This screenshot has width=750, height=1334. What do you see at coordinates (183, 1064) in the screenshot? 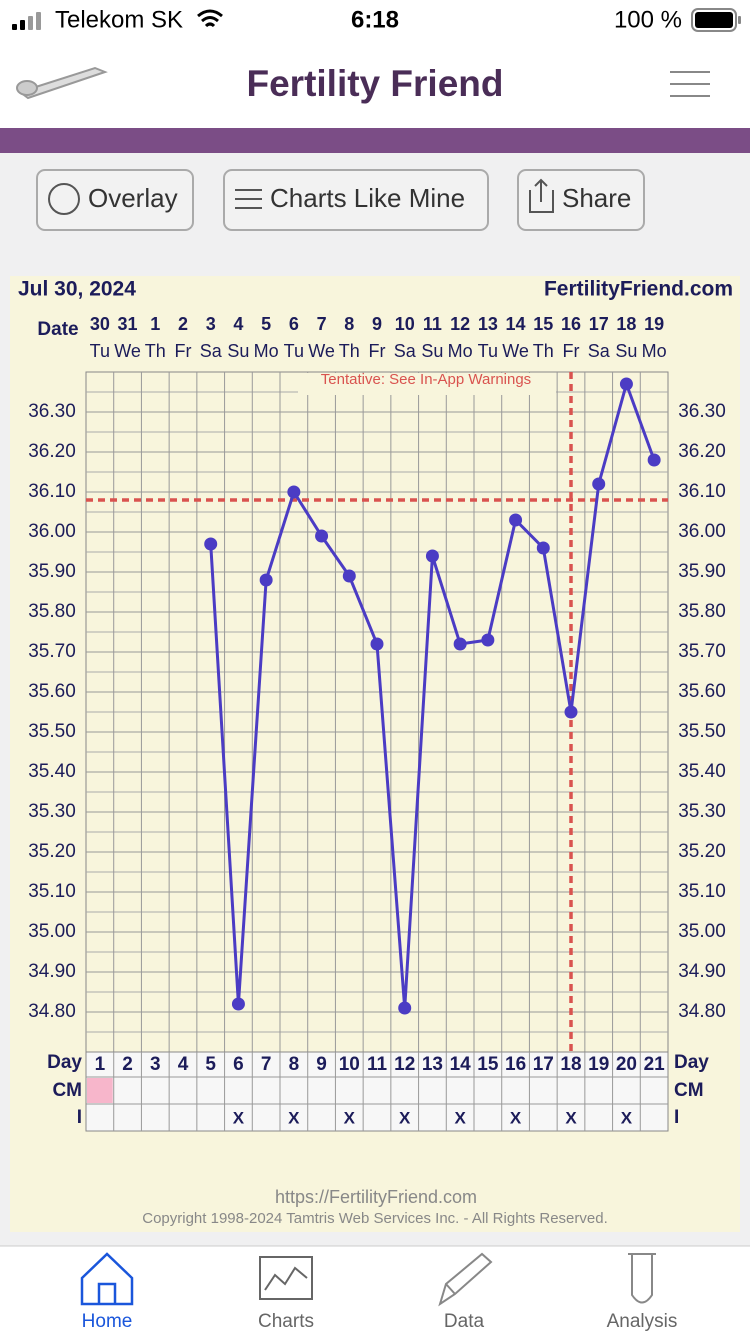
I see `day-label: 4` at bounding box center [183, 1064].